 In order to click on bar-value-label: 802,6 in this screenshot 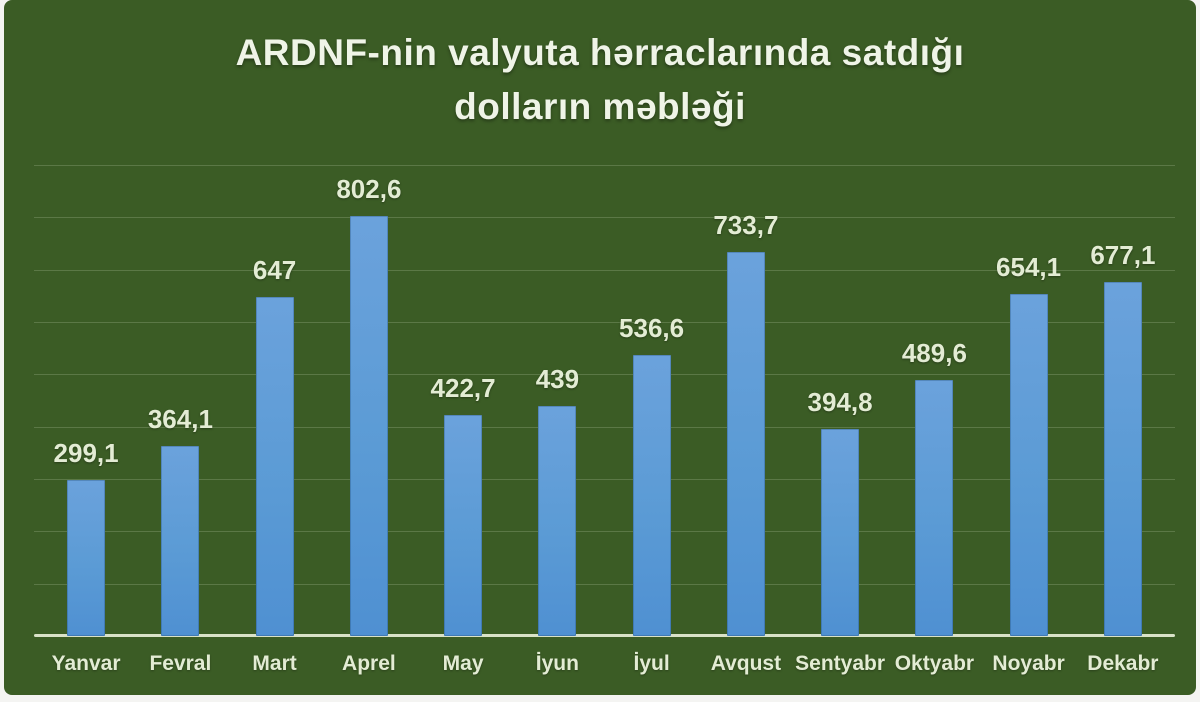, I will do `click(369, 189)`.